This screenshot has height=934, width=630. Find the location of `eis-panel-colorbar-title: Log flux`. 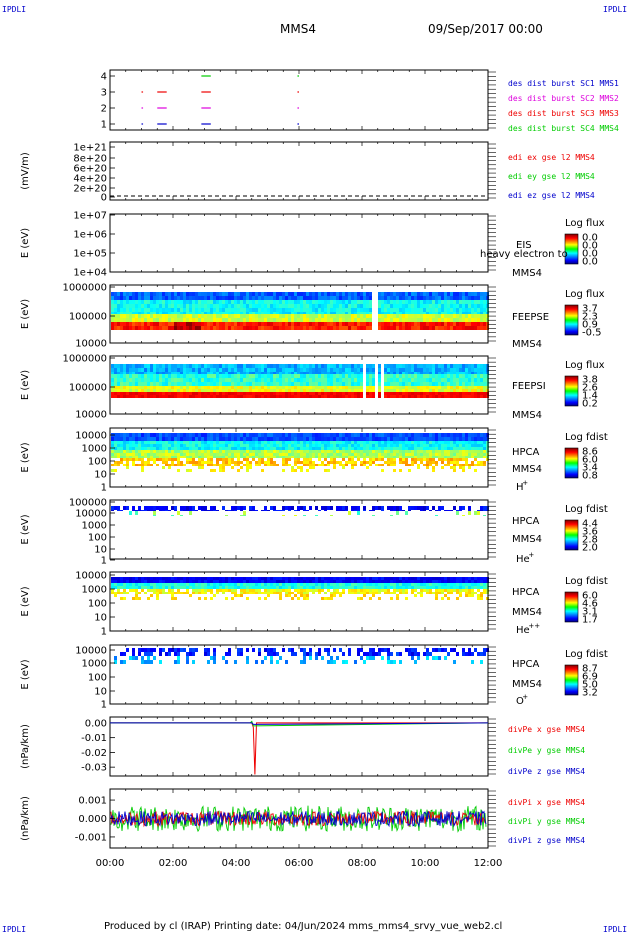

eis-panel-colorbar-title: Log flux is located at coordinates (585, 223).